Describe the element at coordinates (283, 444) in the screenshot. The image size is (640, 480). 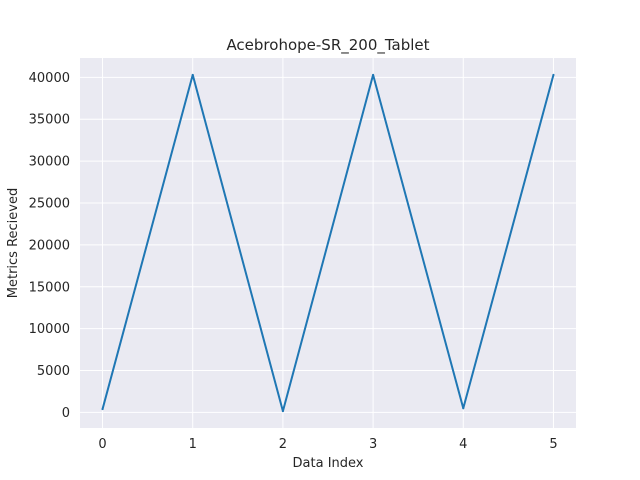
I see `x-tick-label: 2` at that location.